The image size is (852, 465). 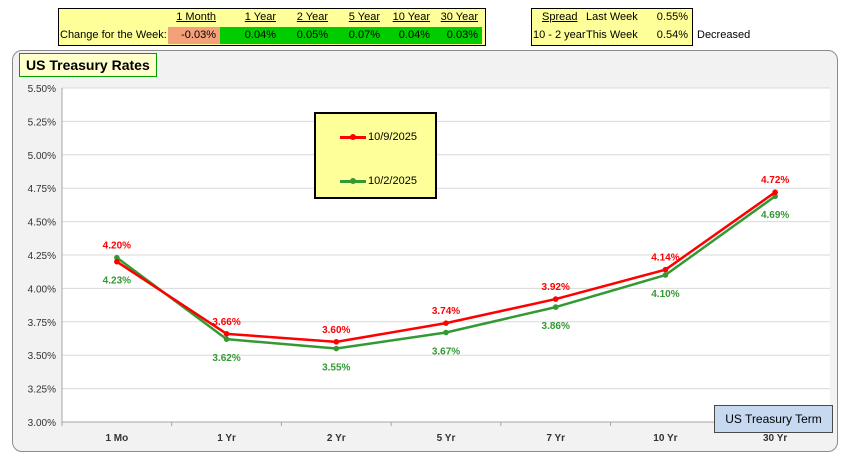 I want to click on spread-last-week-label: Last Week, so click(x=612, y=17).